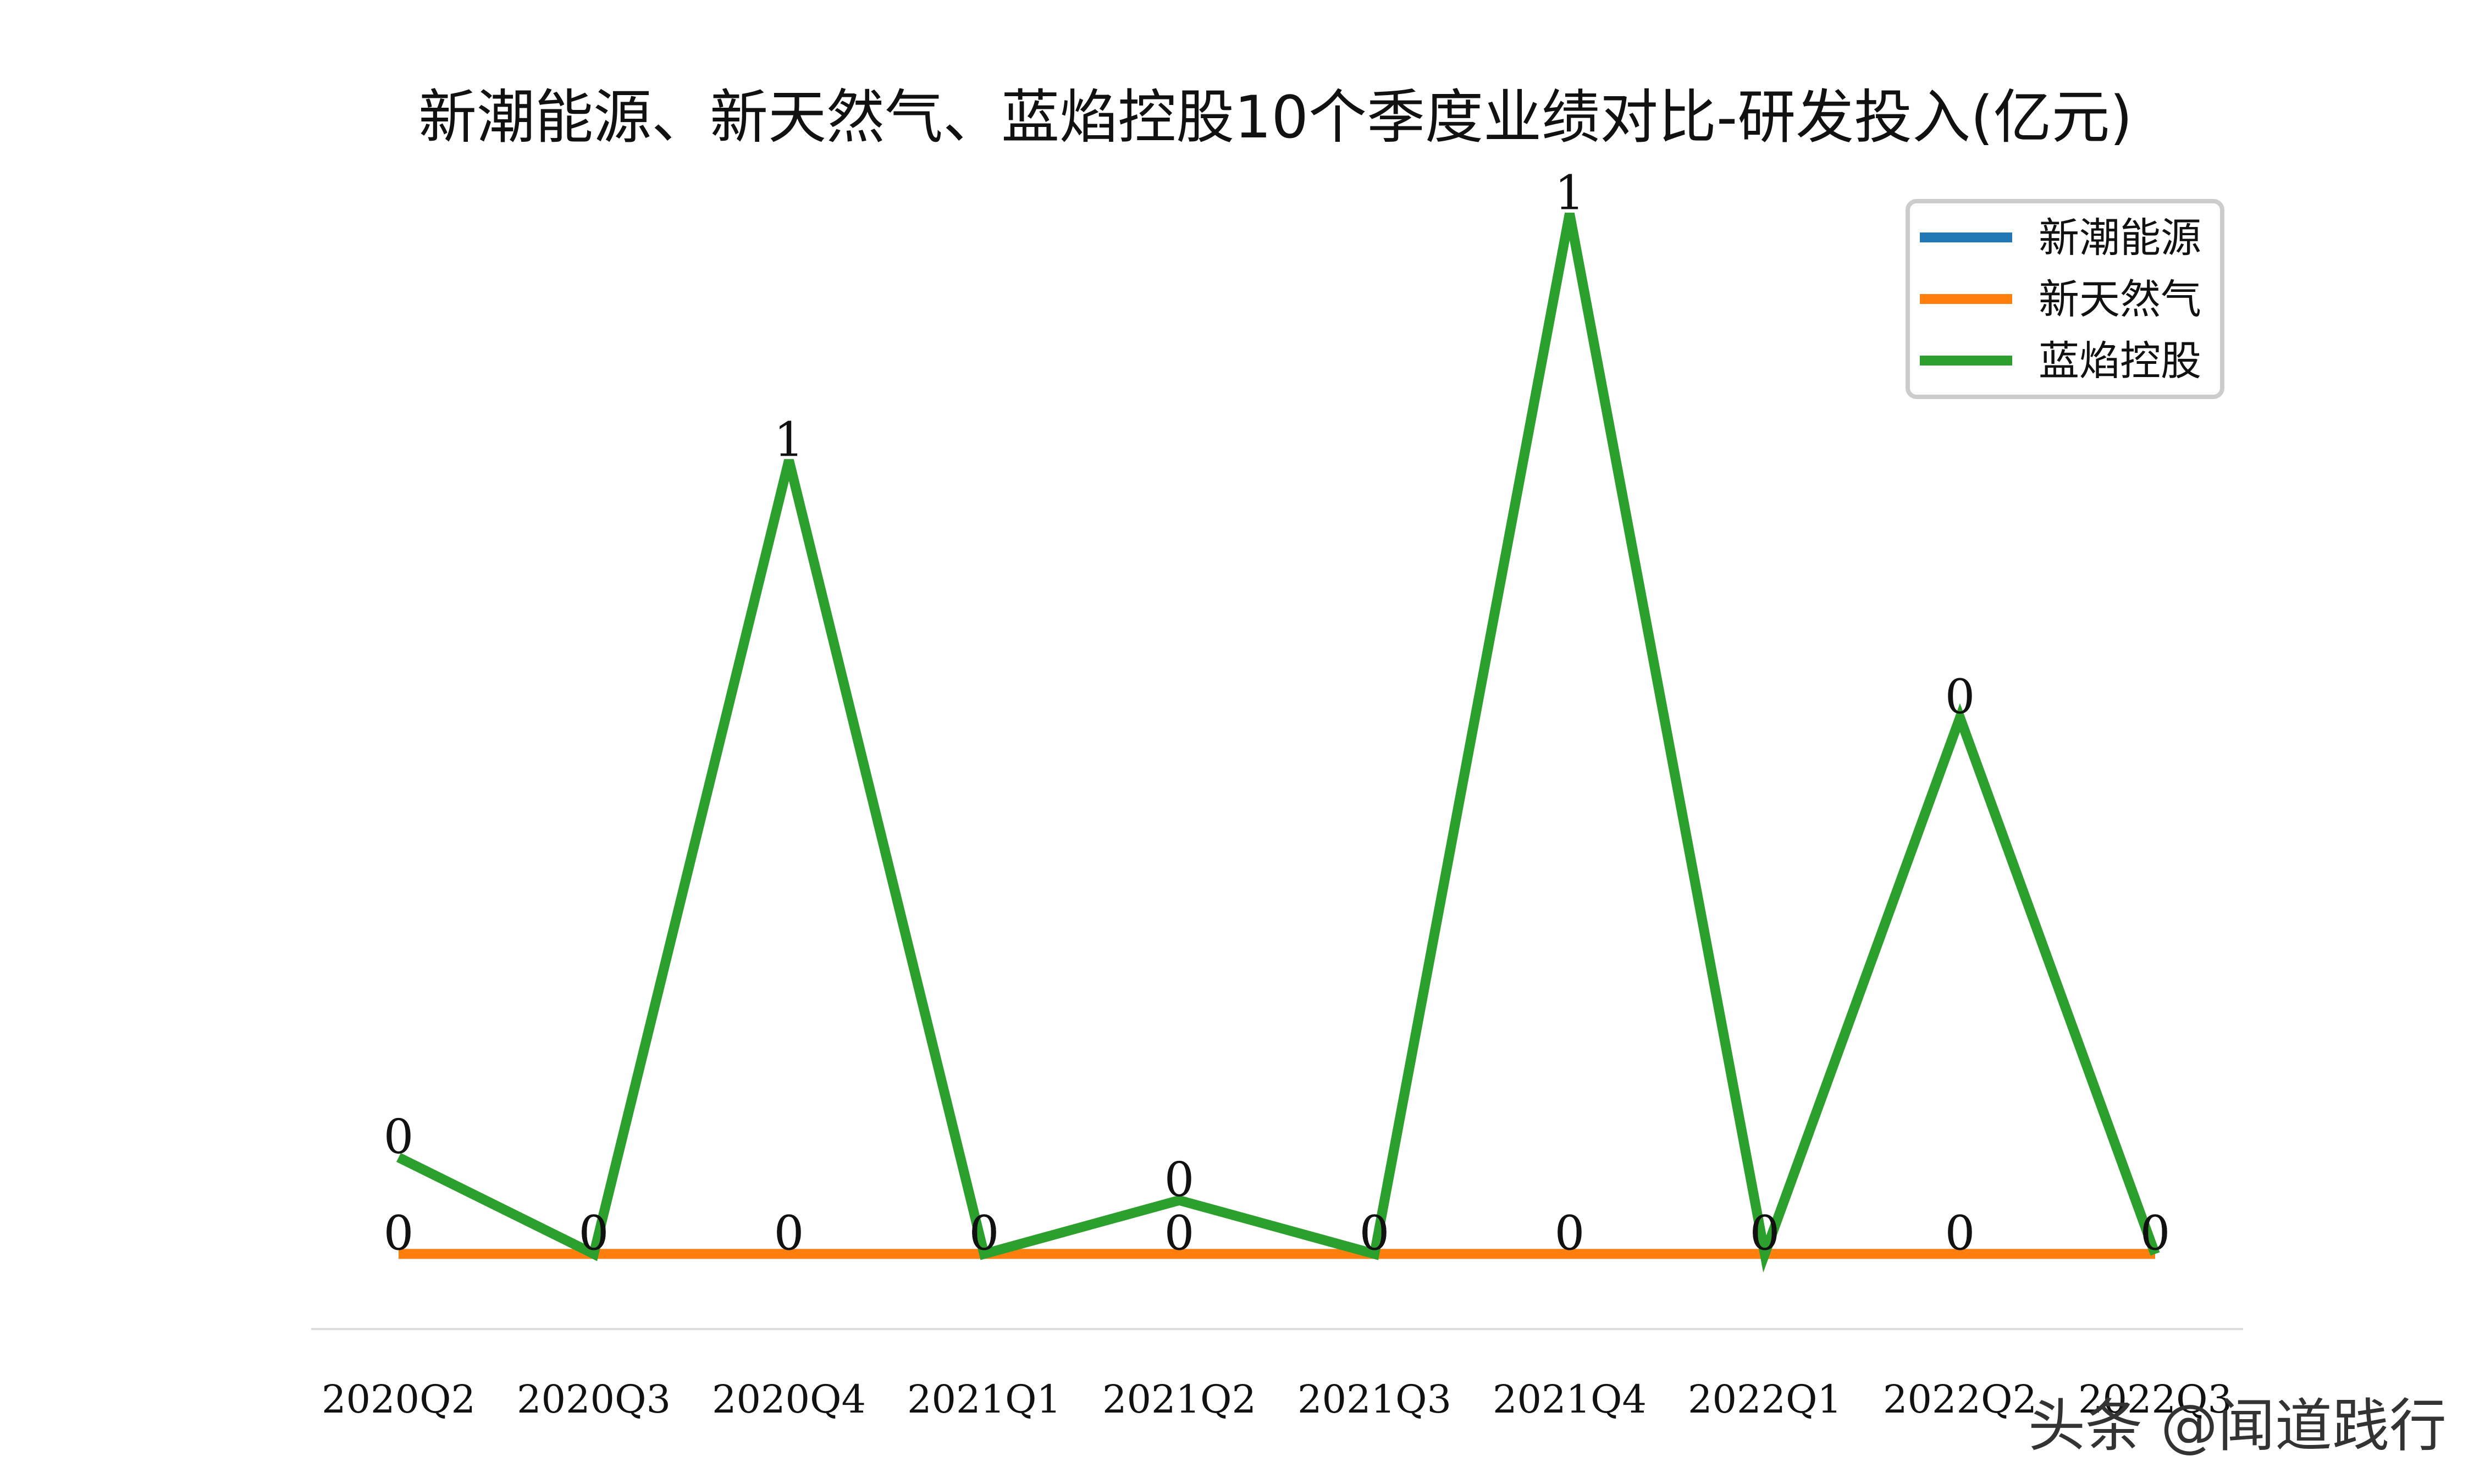 Image resolution: width=2474 pixels, height=1484 pixels. Describe the element at coordinates (1374, 1399) in the screenshot. I see `x-tick-label: 2021Q3` at that location.